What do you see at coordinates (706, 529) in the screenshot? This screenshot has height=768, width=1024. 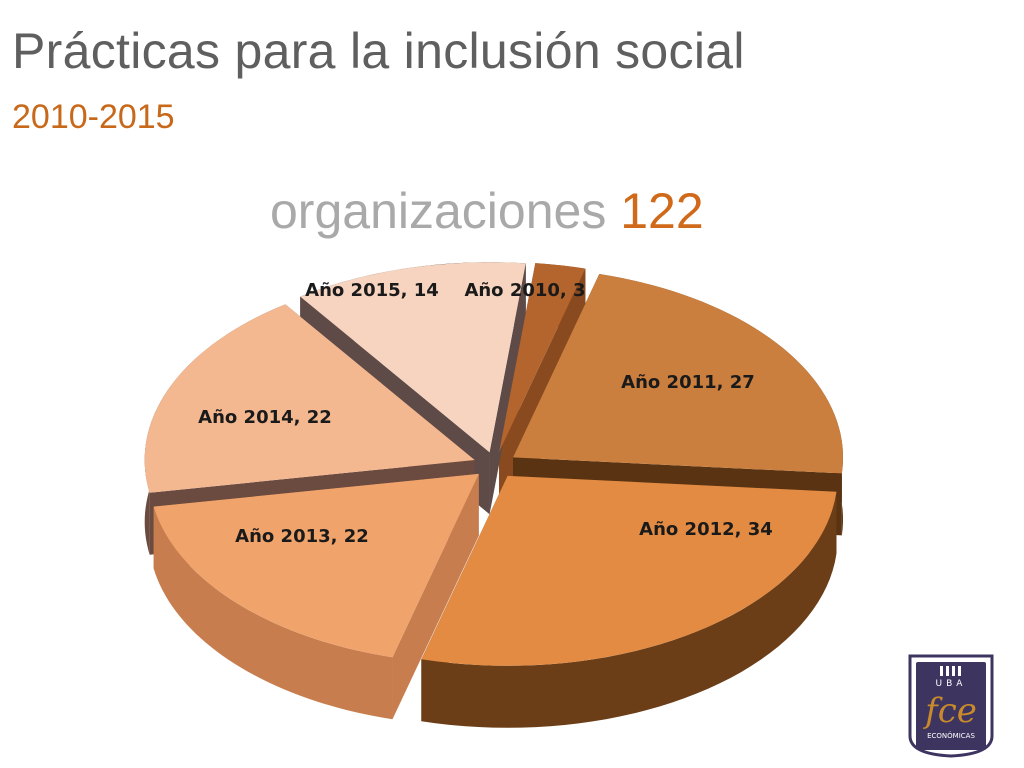 I see `slice-label-ano-2012: Año 2012, 34` at bounding box center [706, 529].